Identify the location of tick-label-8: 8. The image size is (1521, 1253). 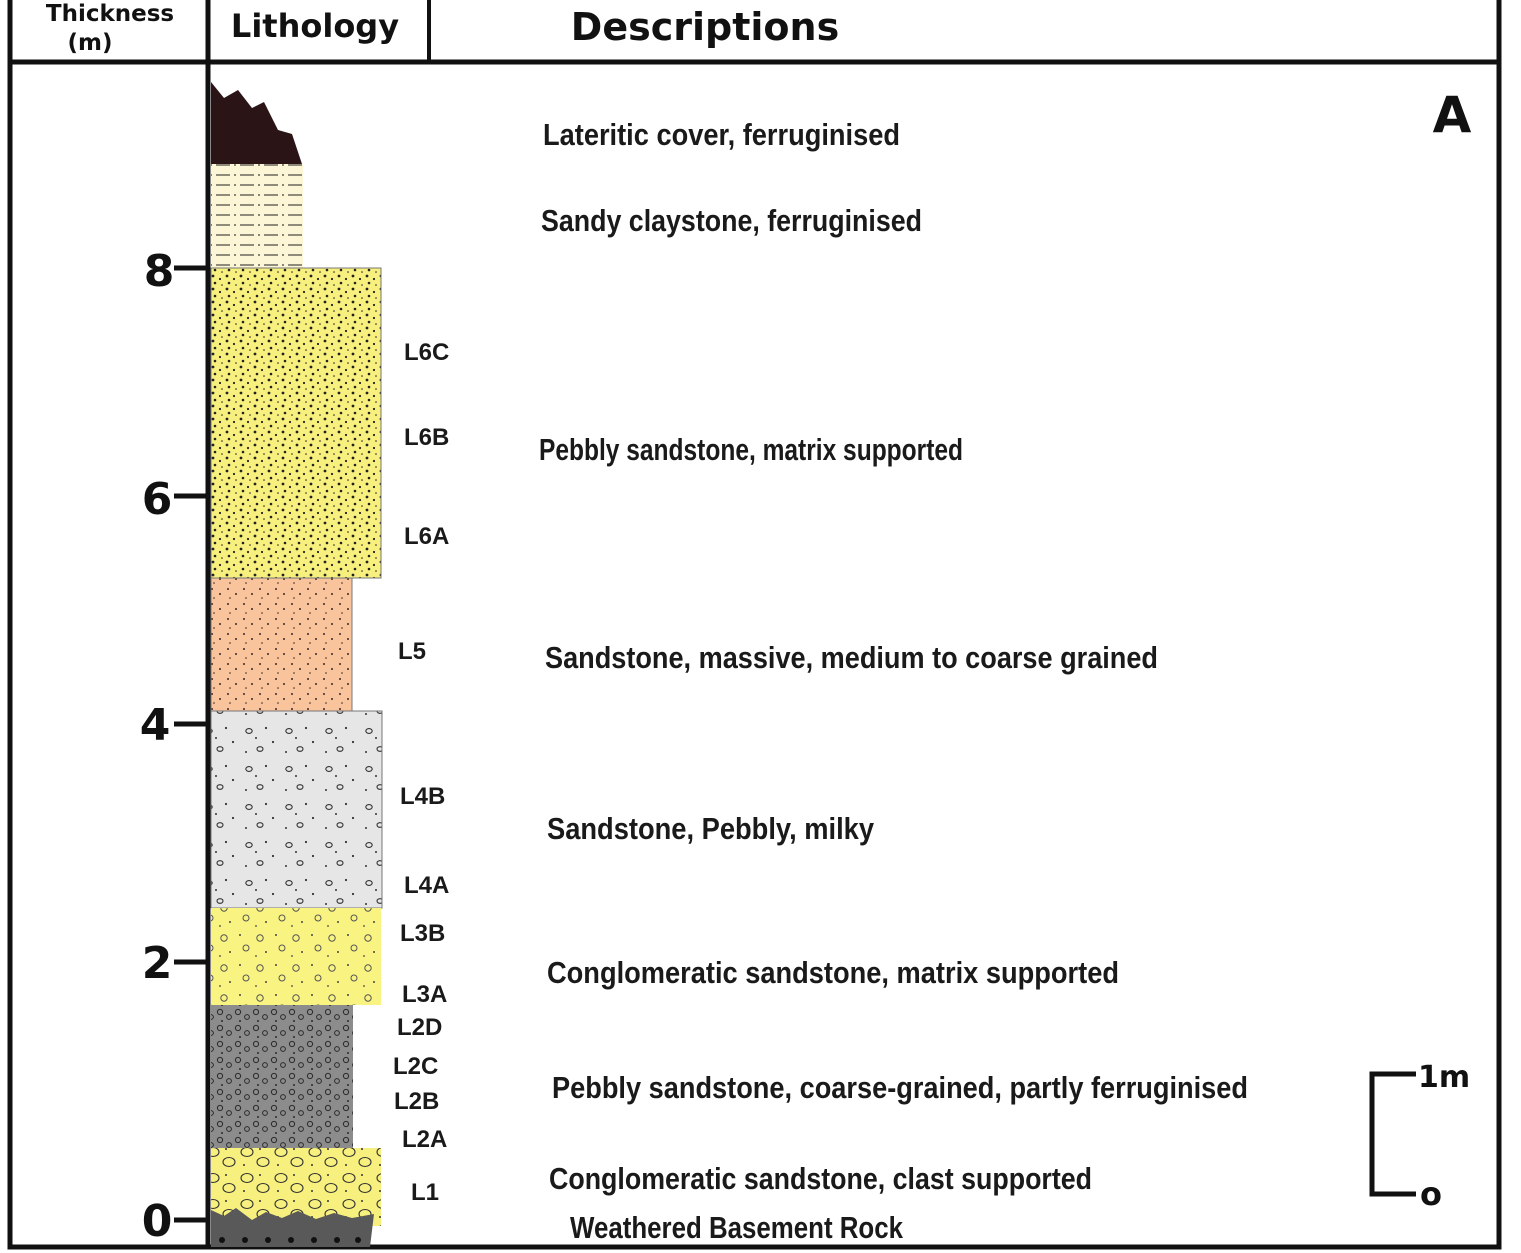
(159, 271).